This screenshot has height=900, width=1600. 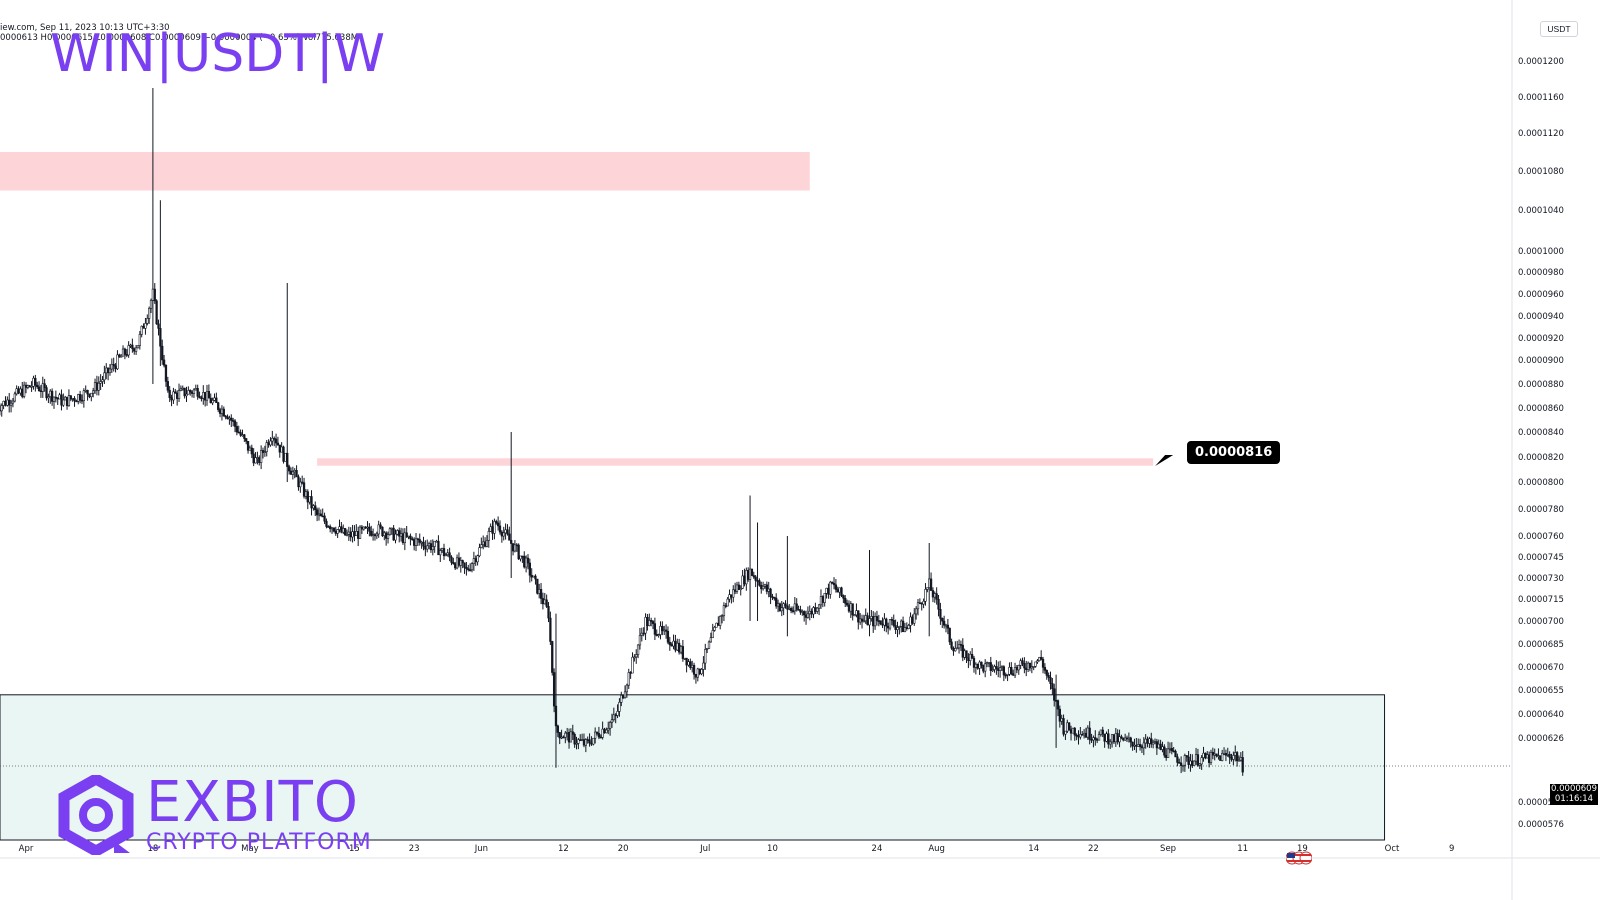 I want to click on brand-name: EXBITO, so click(x=252, y=802).